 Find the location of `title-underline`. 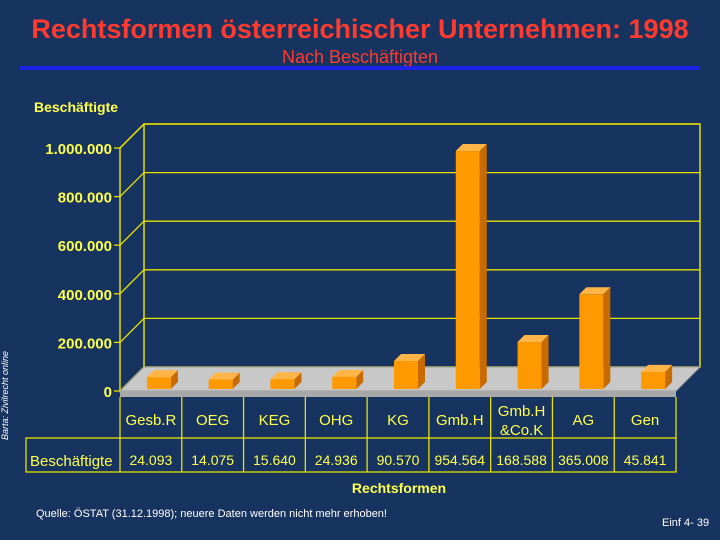

title-underline is located at coordinates (360, 68).